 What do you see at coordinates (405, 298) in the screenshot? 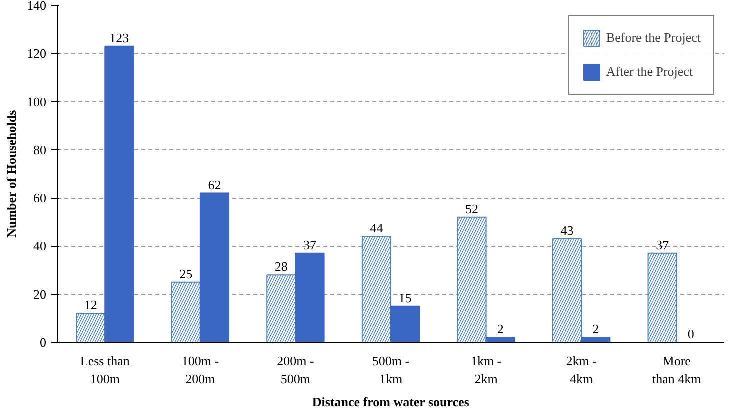
I see `data-label: 15` at bounding box center [405, 298].